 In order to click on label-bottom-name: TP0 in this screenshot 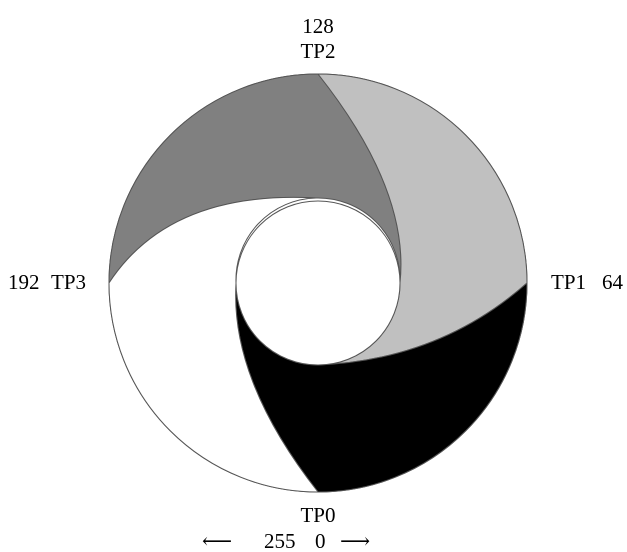, I will do `click(317, 515)`.